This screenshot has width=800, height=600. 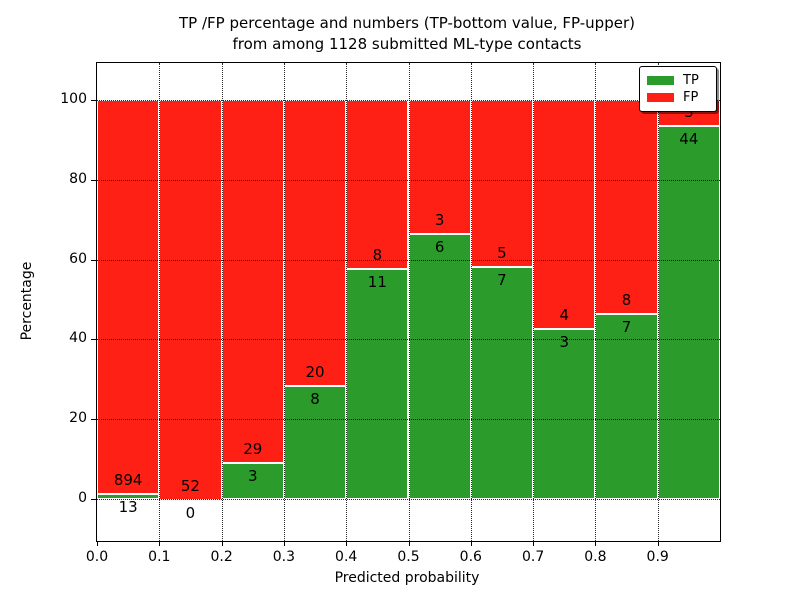 What do you see at coordinates (660, 80) in the screenshot?
I see `tp-legend-swatch` at bounding box center [660, 80].